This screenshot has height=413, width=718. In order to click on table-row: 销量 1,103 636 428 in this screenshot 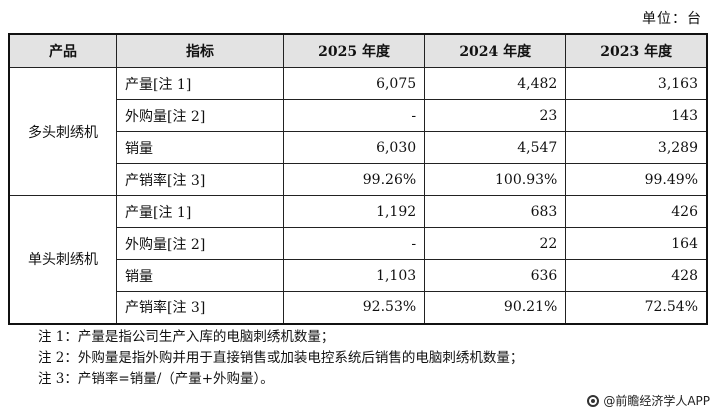, I will do `click(358, 275)`.